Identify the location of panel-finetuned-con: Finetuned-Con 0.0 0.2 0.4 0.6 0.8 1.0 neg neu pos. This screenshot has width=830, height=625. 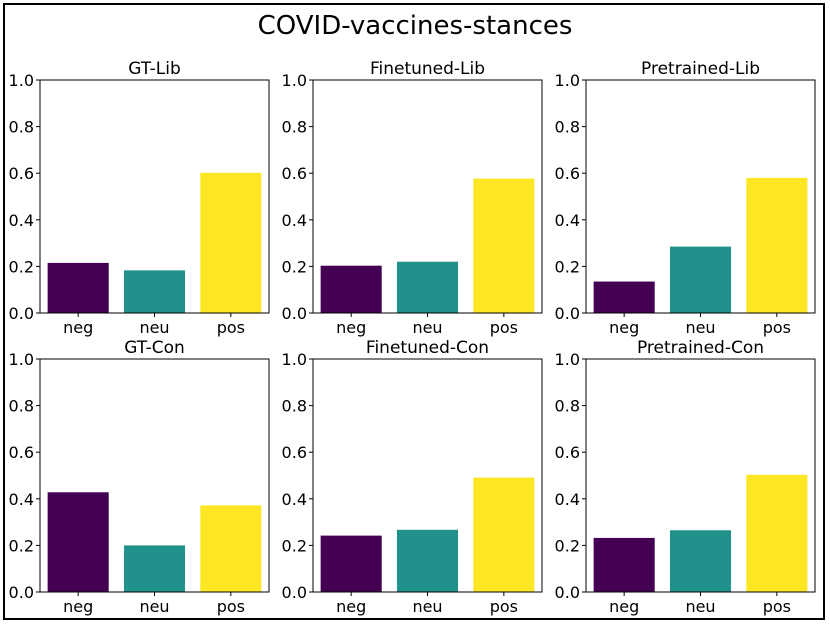
(412, 477).